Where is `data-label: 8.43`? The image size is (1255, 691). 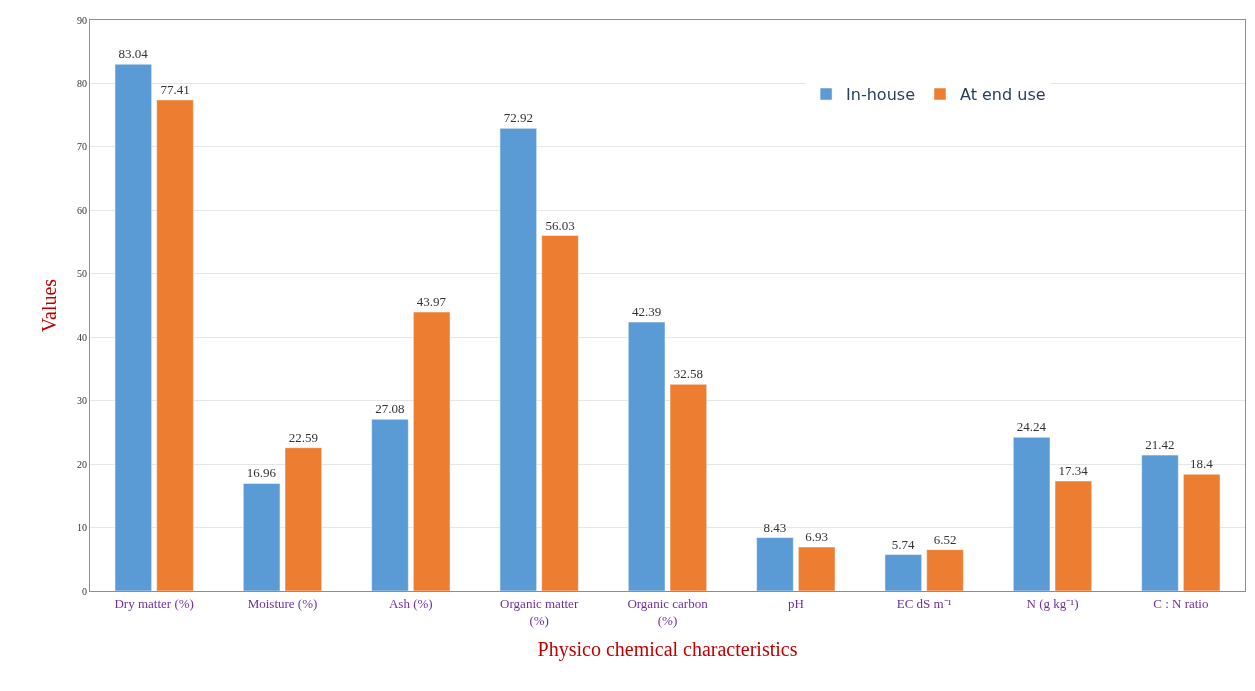 data-label: 8.43 is located at coordinates (775, 527).